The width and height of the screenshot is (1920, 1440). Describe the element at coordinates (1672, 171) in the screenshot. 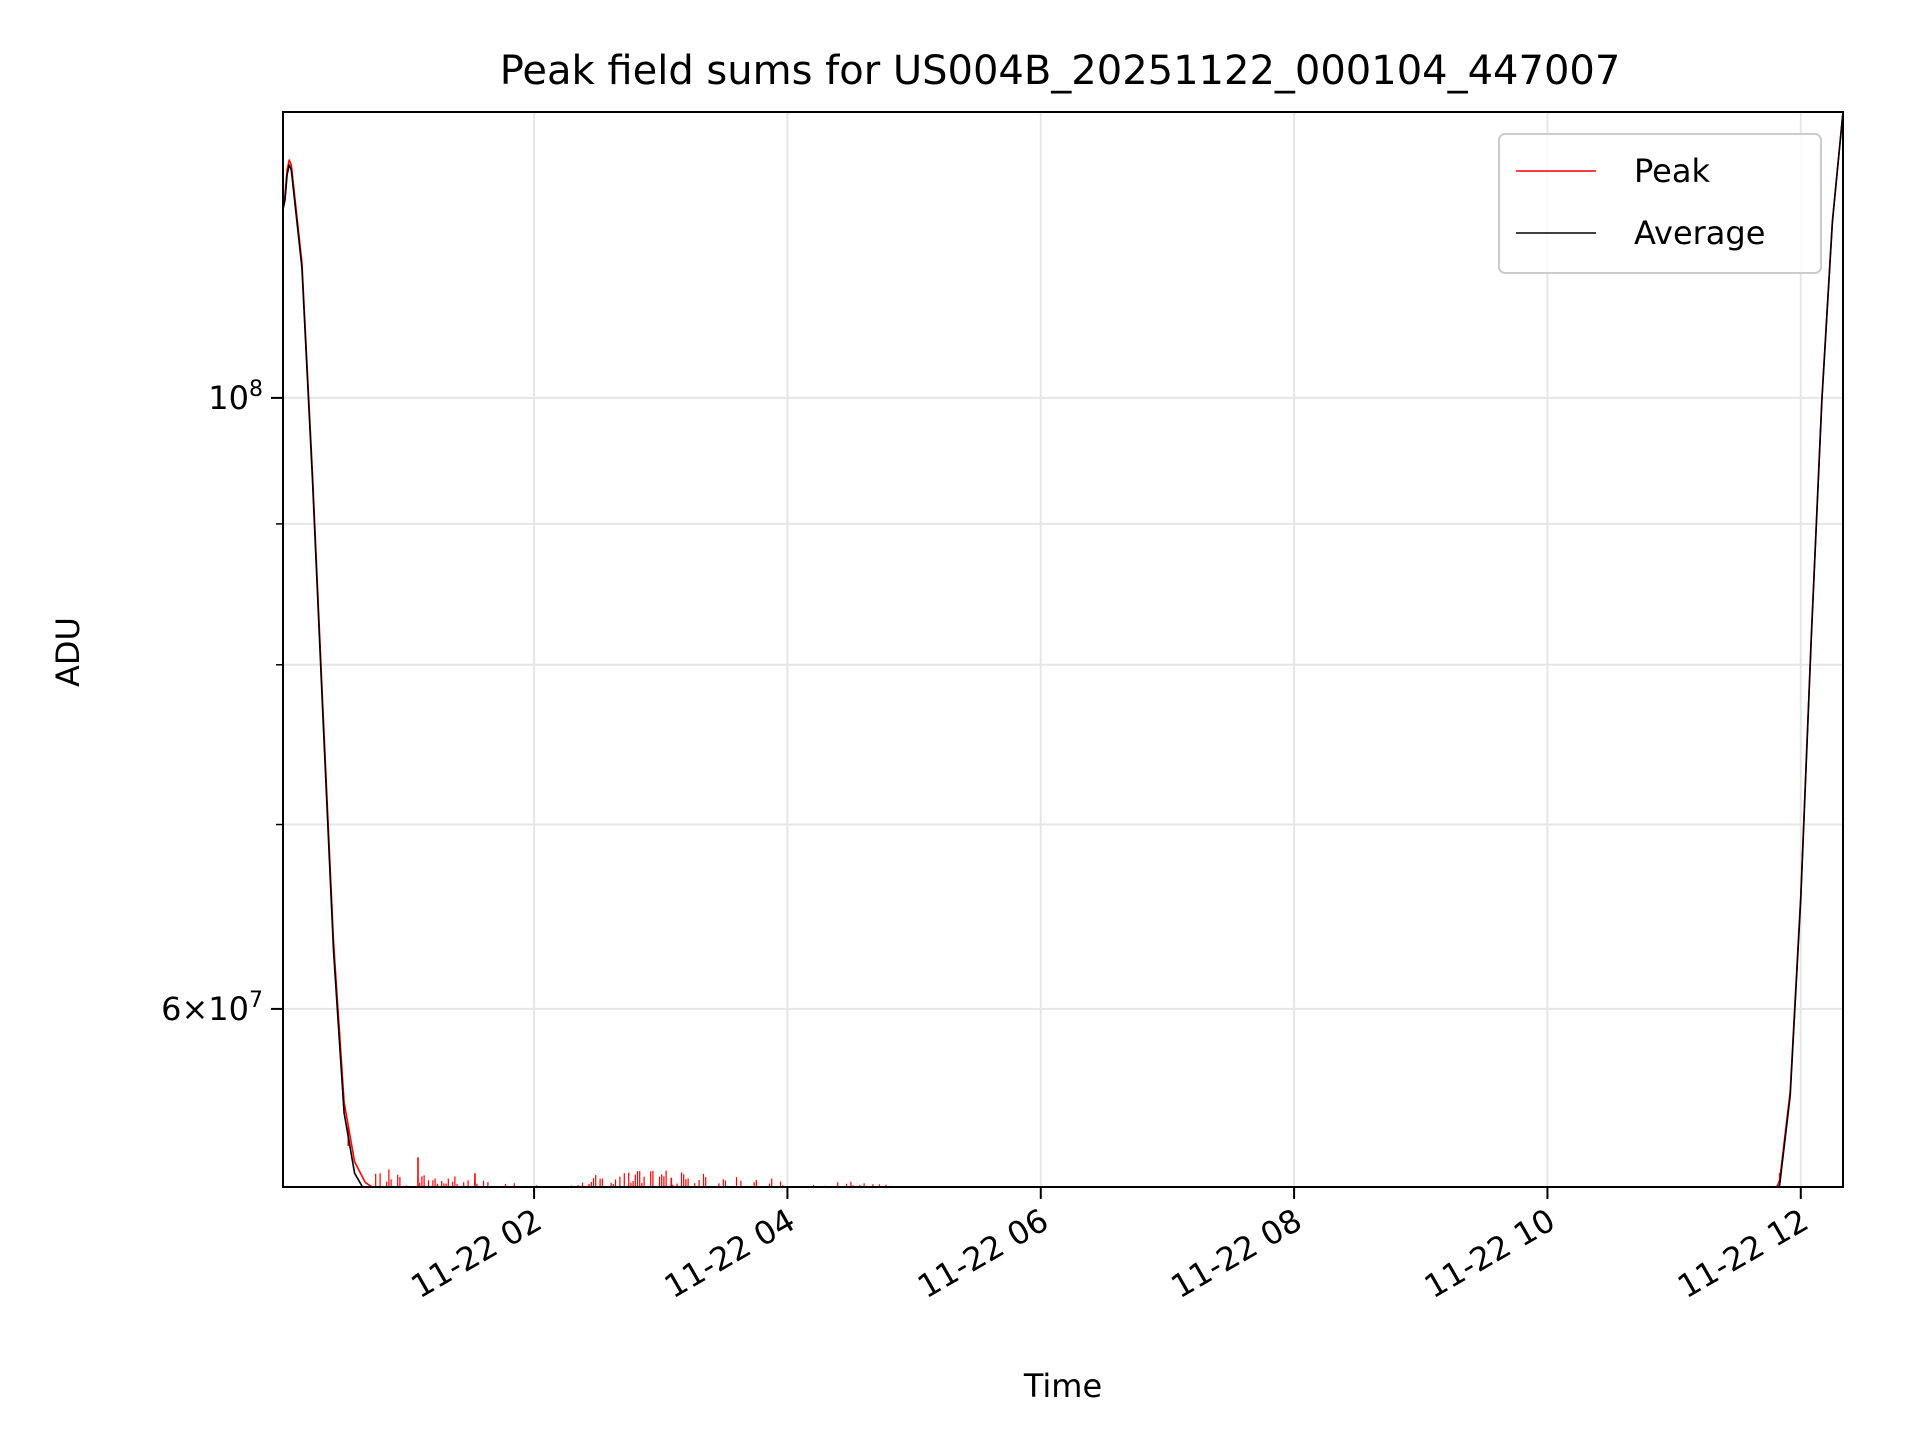

I see `legend-label-peak: Peak` at that location.